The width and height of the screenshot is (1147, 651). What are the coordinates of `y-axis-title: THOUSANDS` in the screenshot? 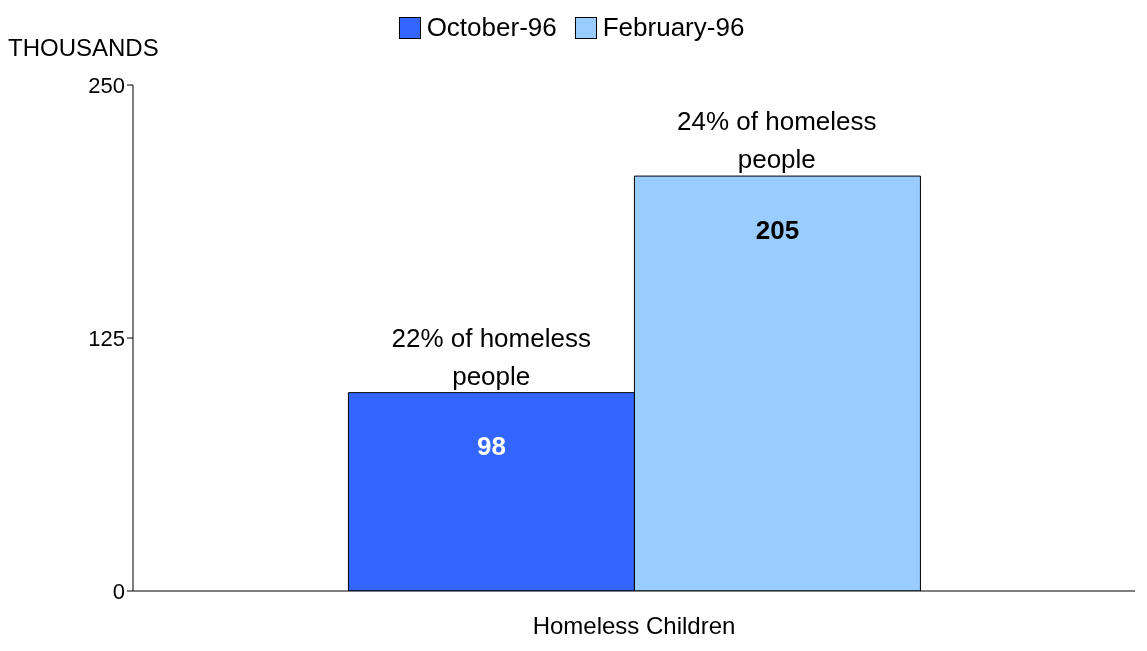 It's located at (83, 48).